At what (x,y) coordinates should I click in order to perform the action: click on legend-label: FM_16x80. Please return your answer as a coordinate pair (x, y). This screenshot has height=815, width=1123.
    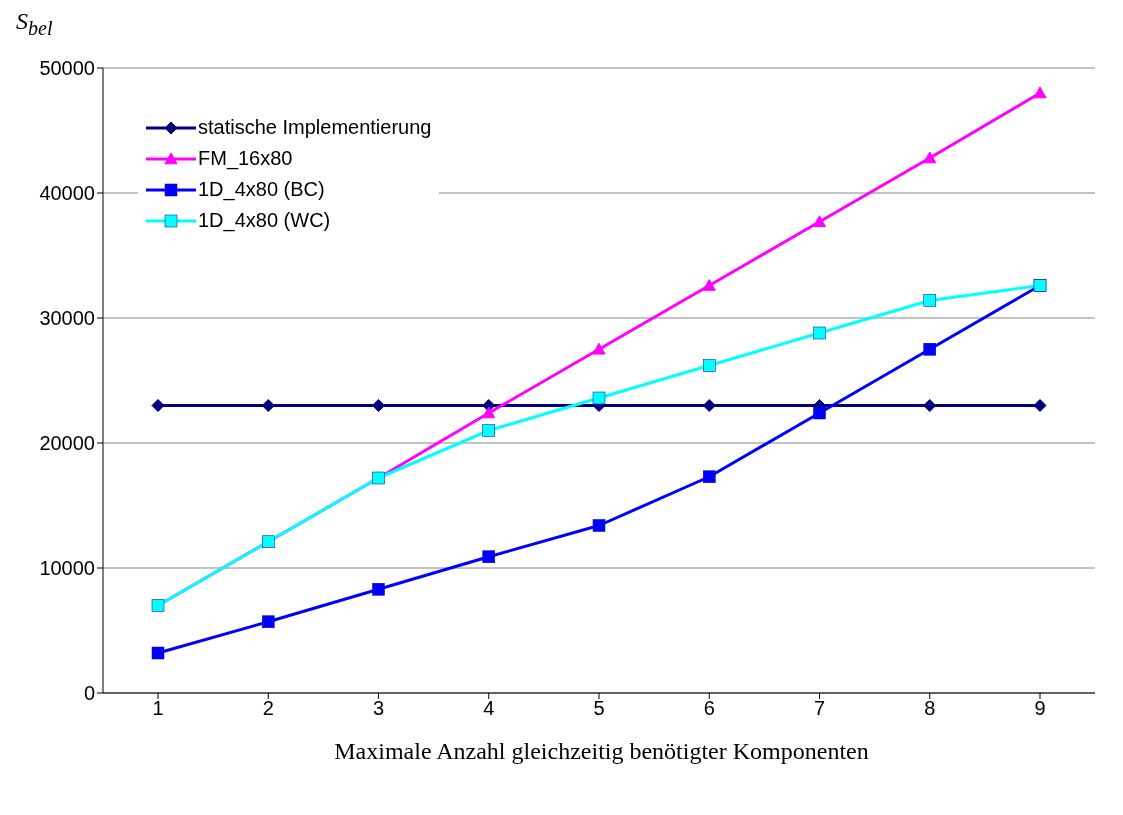
    Looking at the image, I should click on (245, 158).